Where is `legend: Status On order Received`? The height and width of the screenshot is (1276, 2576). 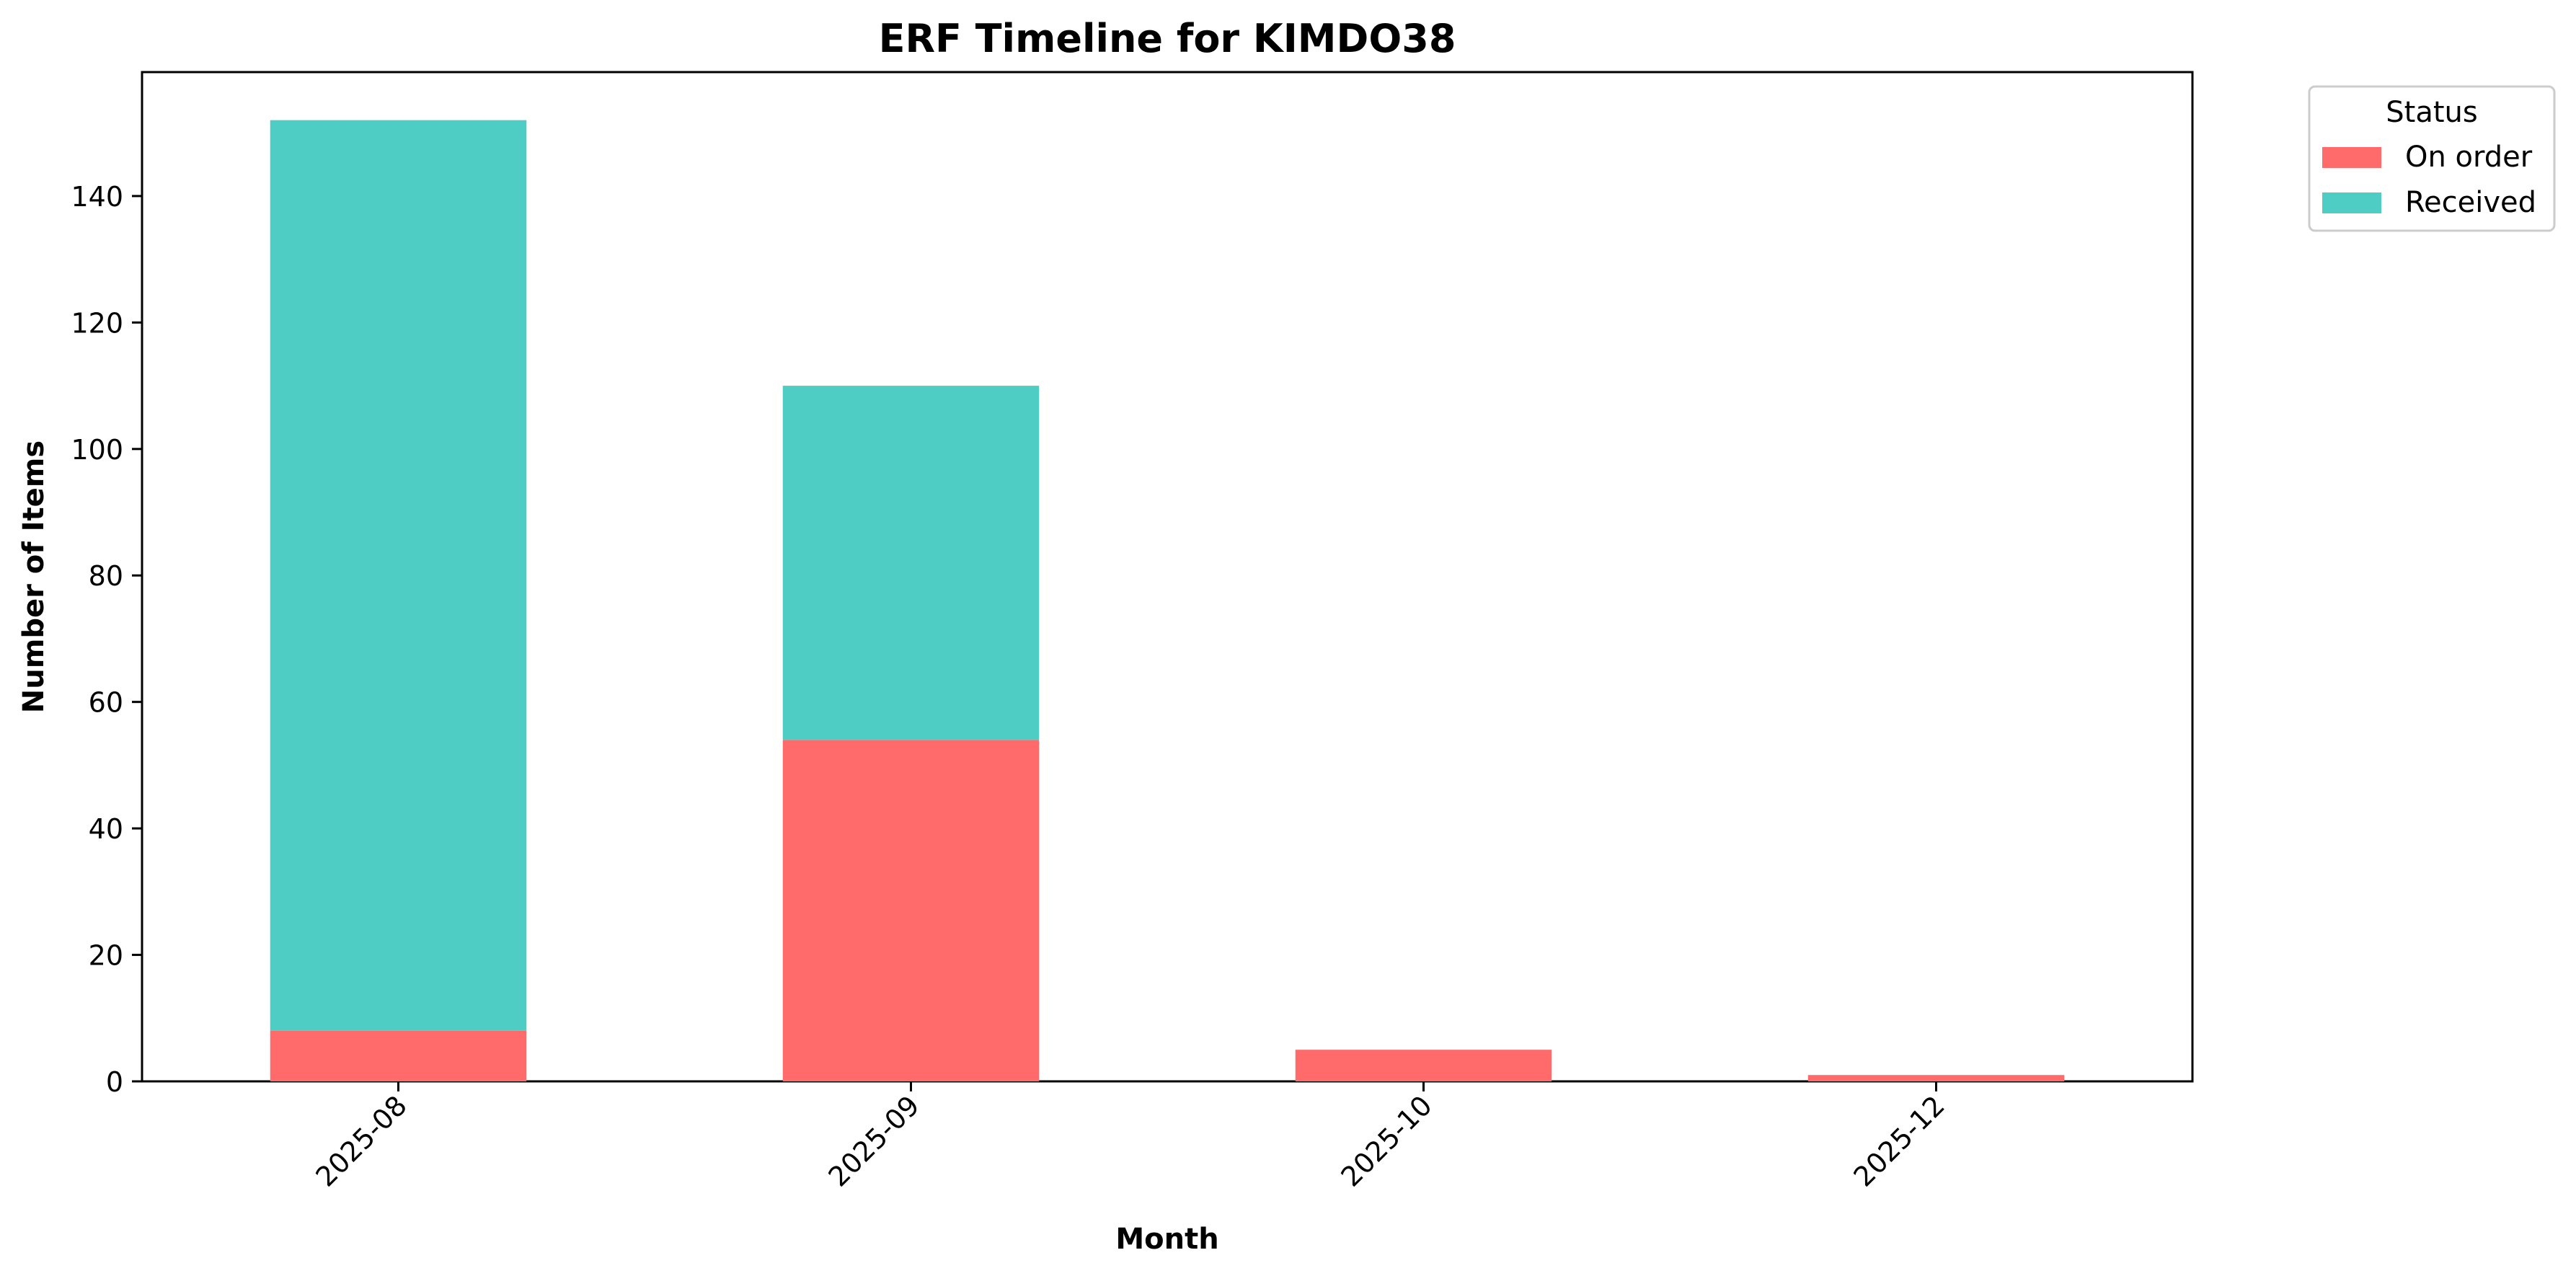
legend: Status On order Received is located at coordinates (2432, 158).